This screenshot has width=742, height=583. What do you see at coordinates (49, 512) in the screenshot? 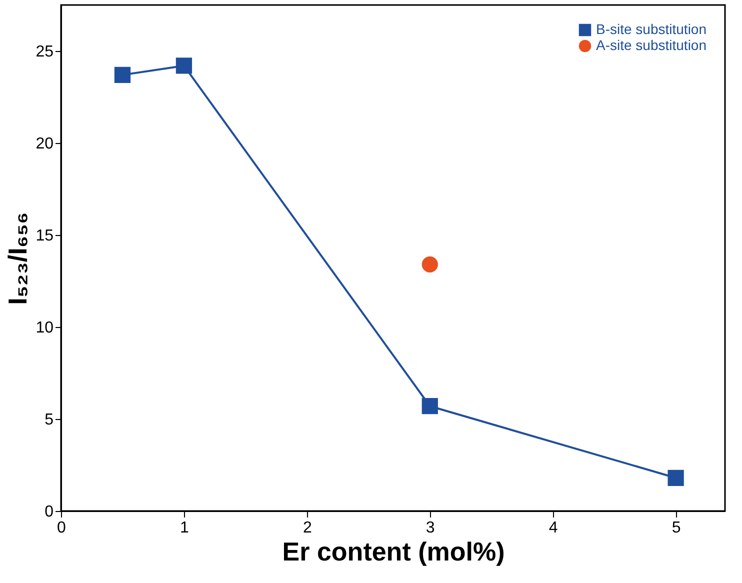
I see `y-tick-label: 0` at bounding box center [49, 512].